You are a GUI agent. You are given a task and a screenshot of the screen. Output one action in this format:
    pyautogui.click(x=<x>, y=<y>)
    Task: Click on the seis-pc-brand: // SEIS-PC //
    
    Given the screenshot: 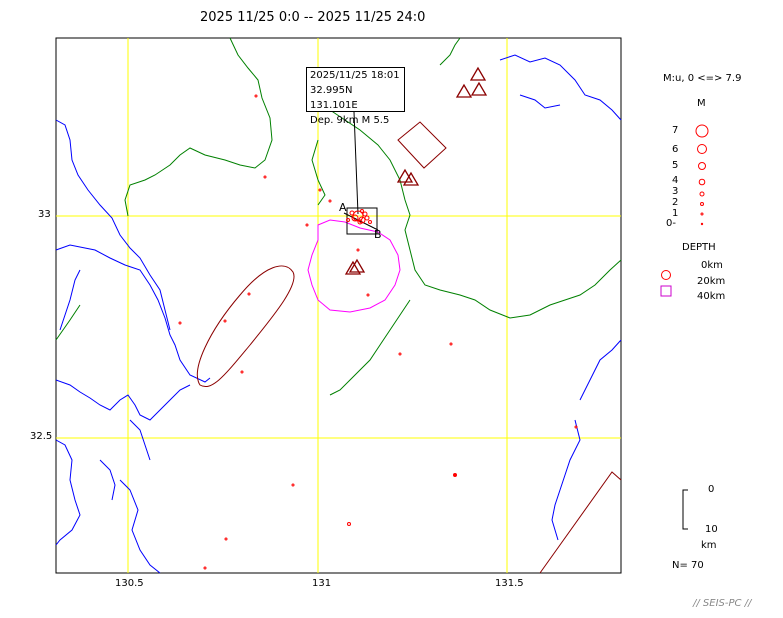 What is the action you would take?
    pyautogui.click(x=722, y=603)
    